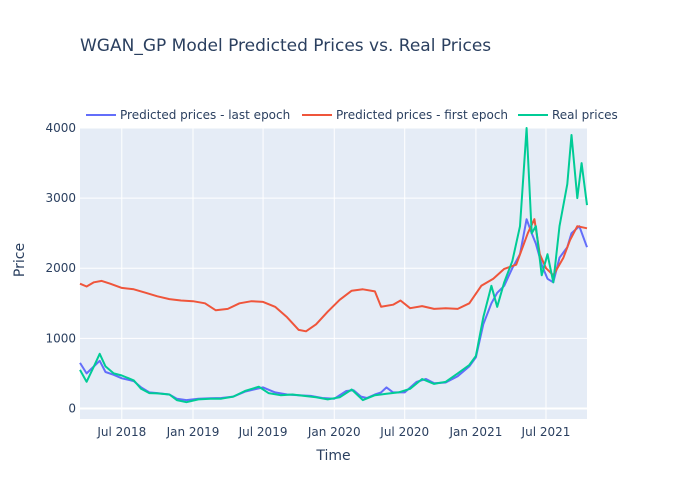  What do you see at coordinates (60, 128) in the screenshot?
I see `y-tick-label: 4000` at bounding box center [60, 128].